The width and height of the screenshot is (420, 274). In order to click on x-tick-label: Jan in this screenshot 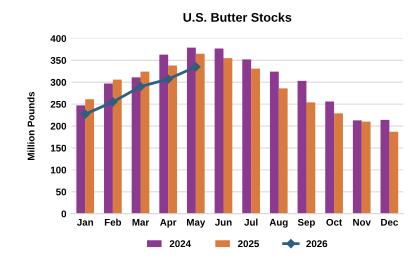, I will do `click(84, 222)`.